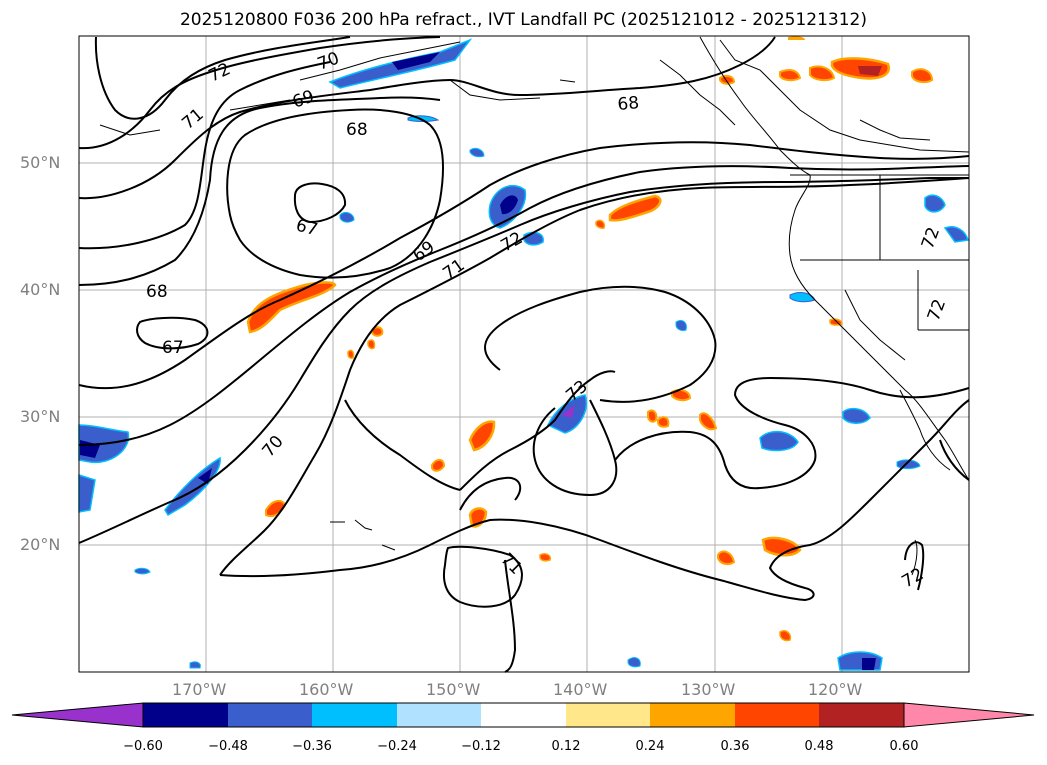 This screenshot has width=1047, height=765. What do you see at coordinates (580, 689) in the screenshot?
I see `lon-label: 140°W` at bounding box center [580, 689].